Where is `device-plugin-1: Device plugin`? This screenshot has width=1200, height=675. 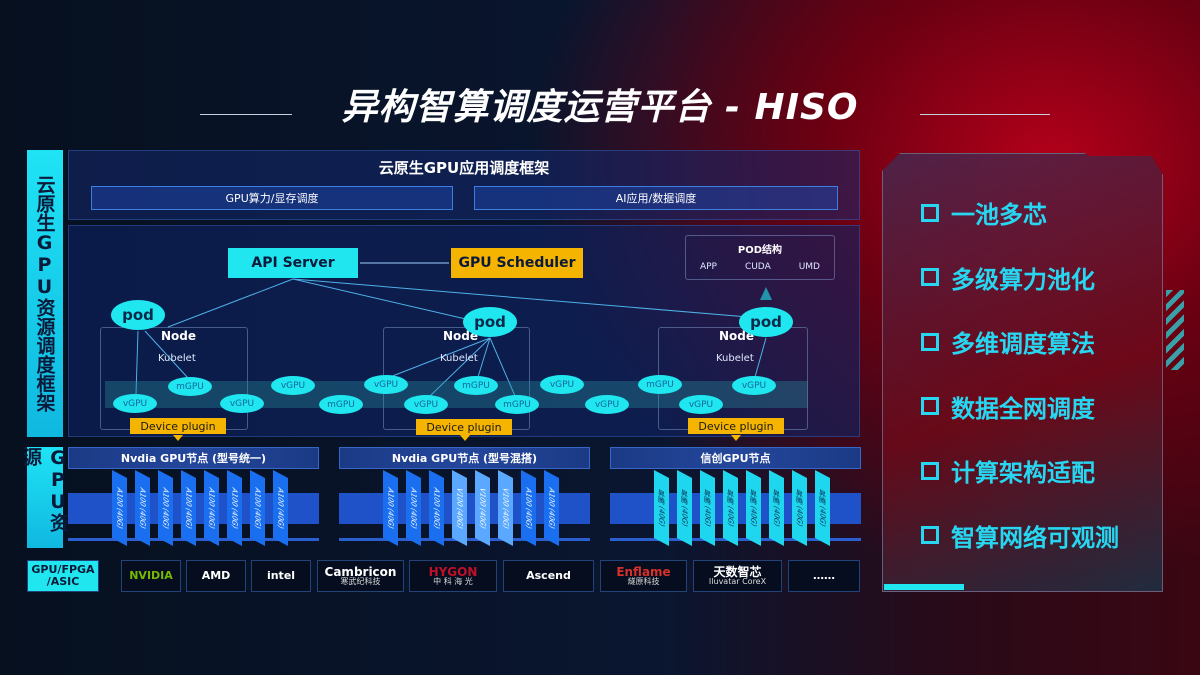
device-plugin-1: Device plugin is located at coordinates (178, 426).